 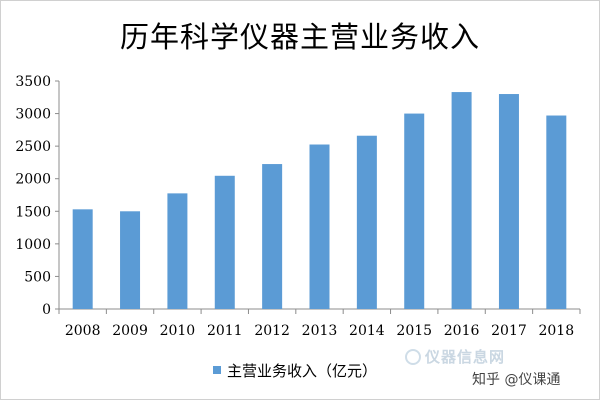 I want to click on x-tick-label: 2008, so click(x=83, y=331).